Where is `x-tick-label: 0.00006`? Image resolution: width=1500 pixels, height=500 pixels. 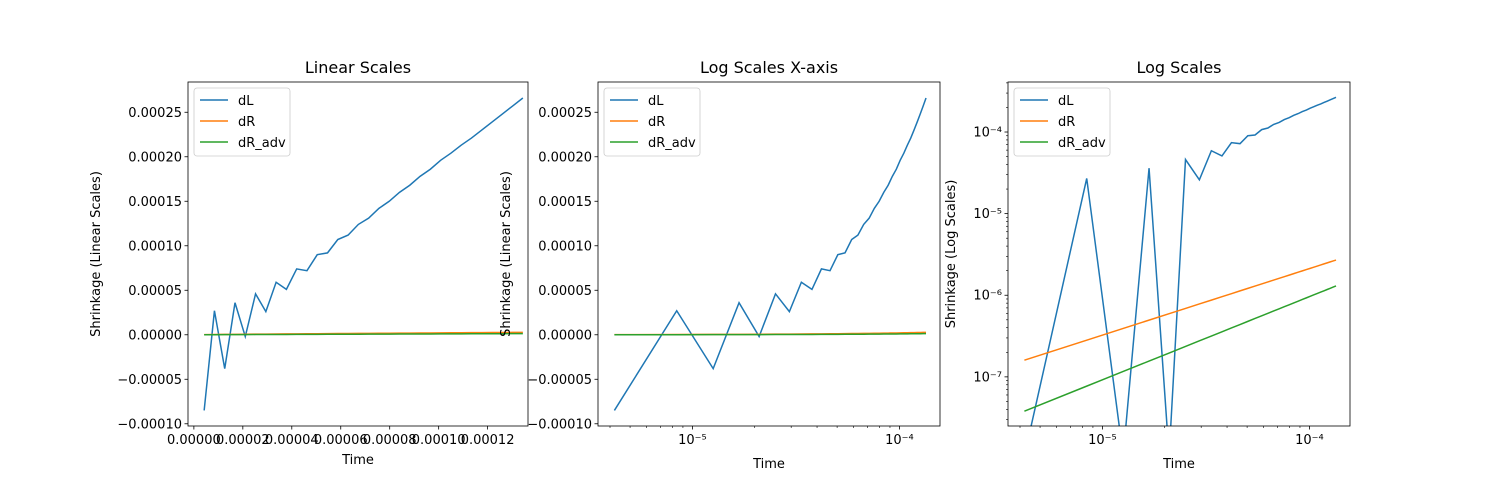 x-tick-label: 0.00006 is located at coordinates (341, 440).